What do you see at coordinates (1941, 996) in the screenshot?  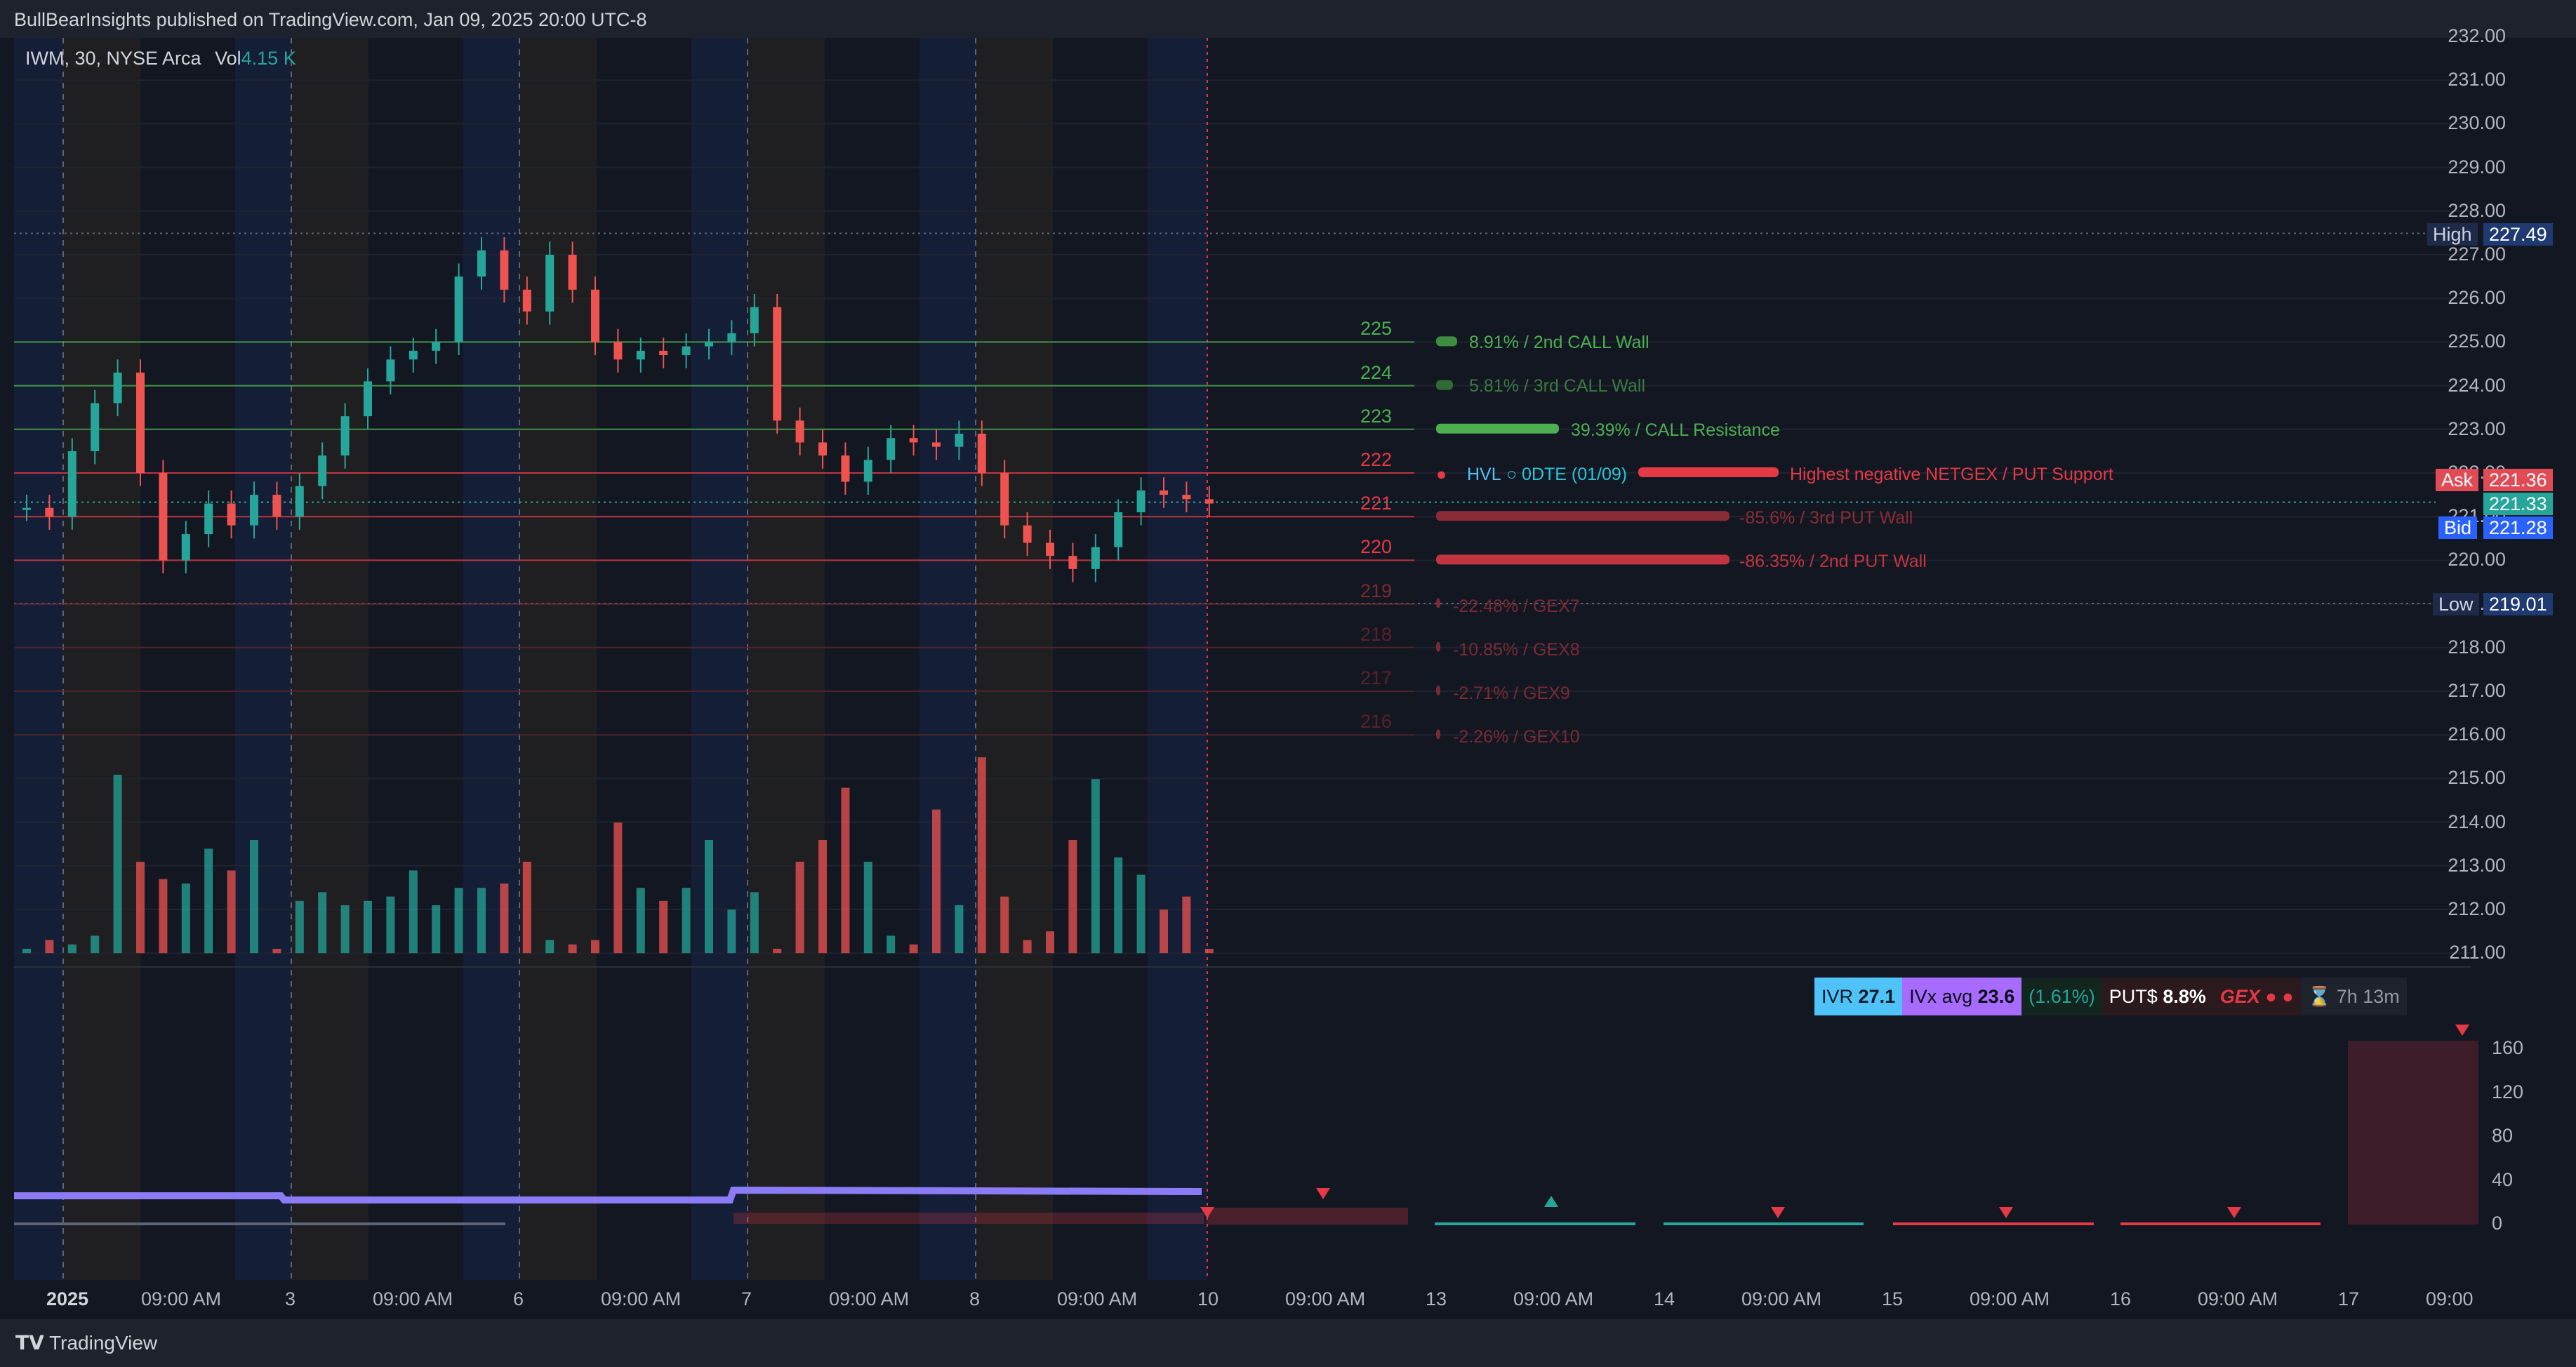 I see `ivx-label: IVx avg` at bounding box center [1941, 996].